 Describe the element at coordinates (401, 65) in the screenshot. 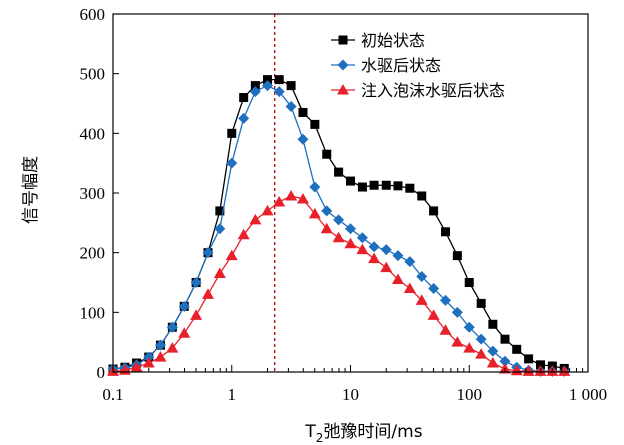

I see `legend-label: 水驱后状态` at that location.